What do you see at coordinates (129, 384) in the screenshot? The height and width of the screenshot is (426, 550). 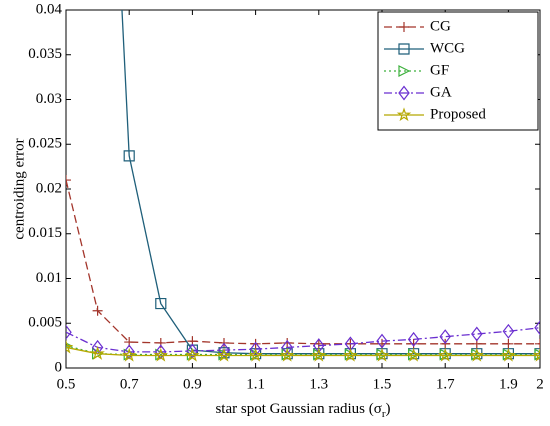 I see `x-tick-label: 0.7` at bounding box center [129, 384].